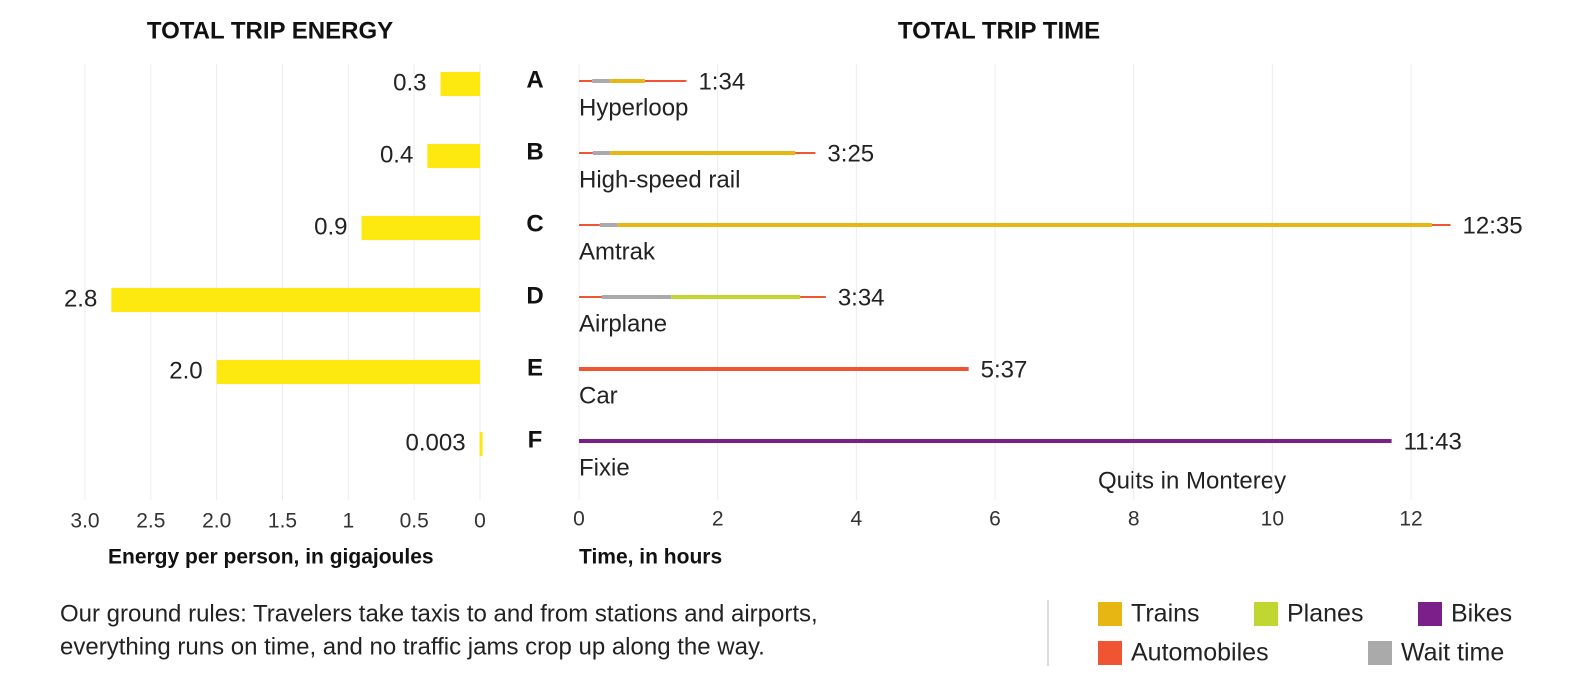  What do you see at coordinates (1325, 614) in the screenshot?
I see `legend-label: Planes` at bounding box center [1325, 614].